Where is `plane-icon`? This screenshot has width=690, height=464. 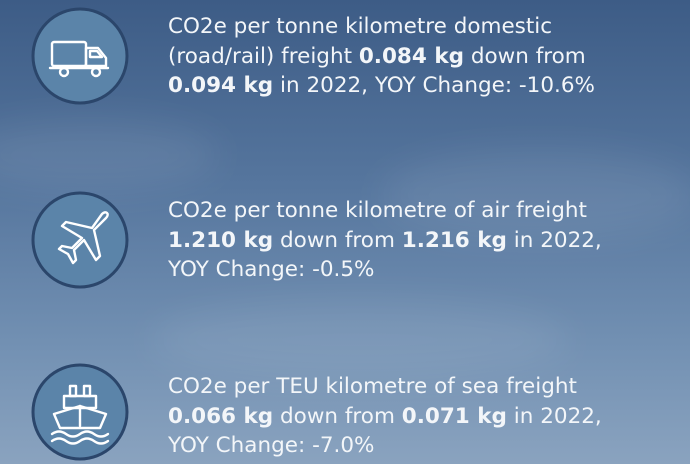 plane-icon is located at coordinates (80, 240).